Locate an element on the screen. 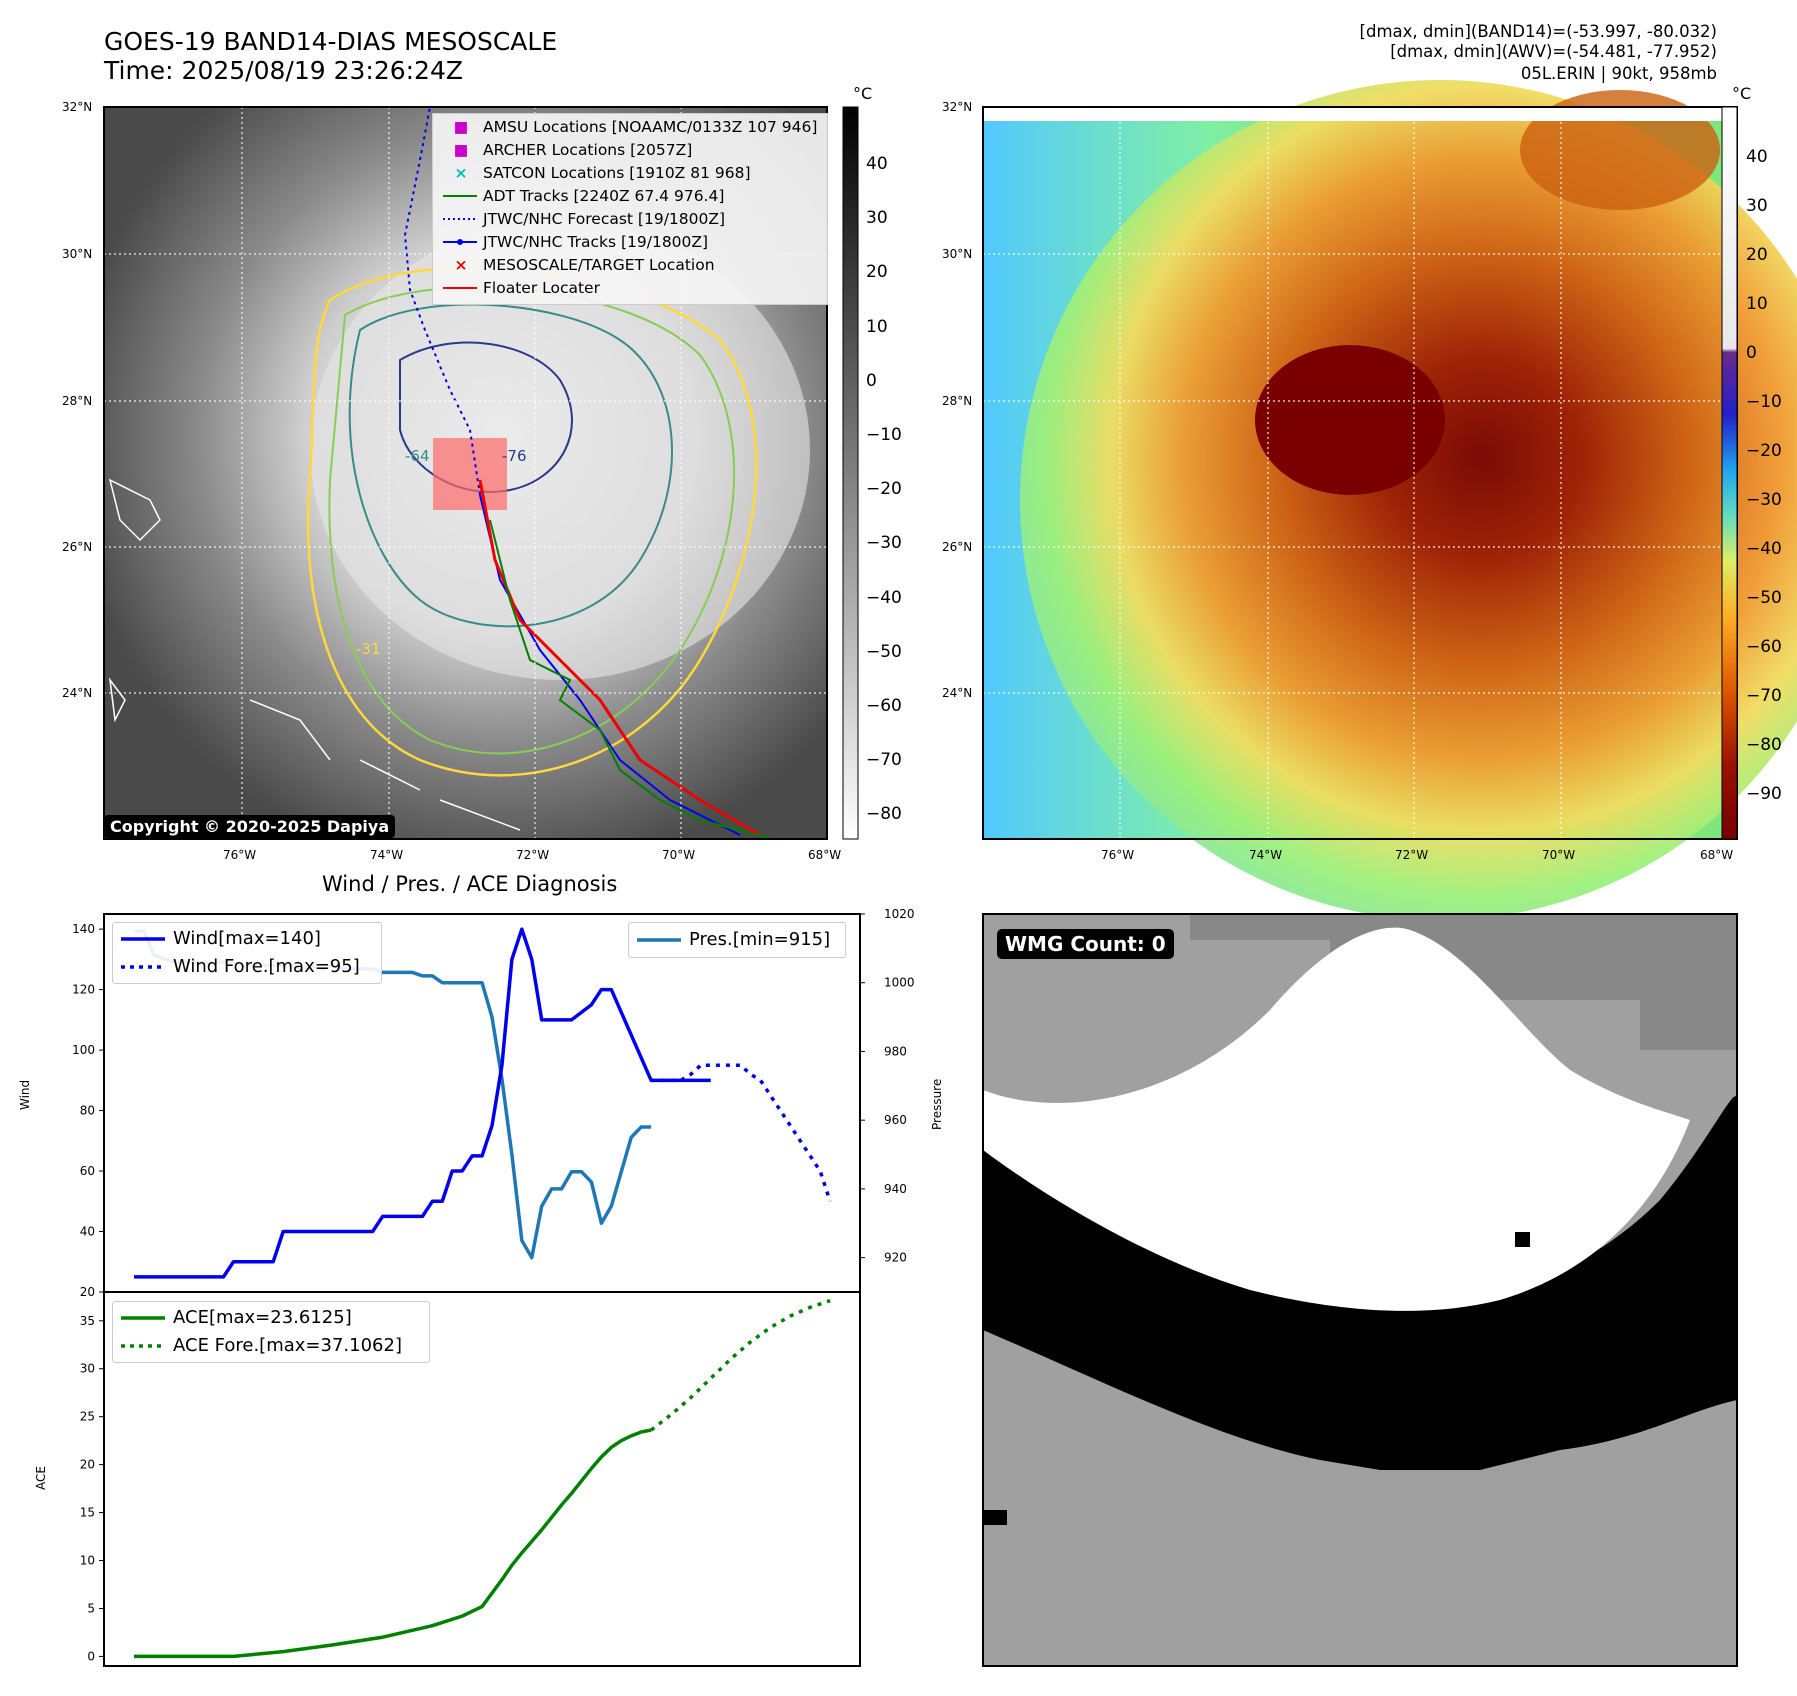 The height and width of the screenshot is (1696, 1797). legend-row-satcon: × SATCON Locations [1910Z 81 968] is located at coordinates (630, 173).